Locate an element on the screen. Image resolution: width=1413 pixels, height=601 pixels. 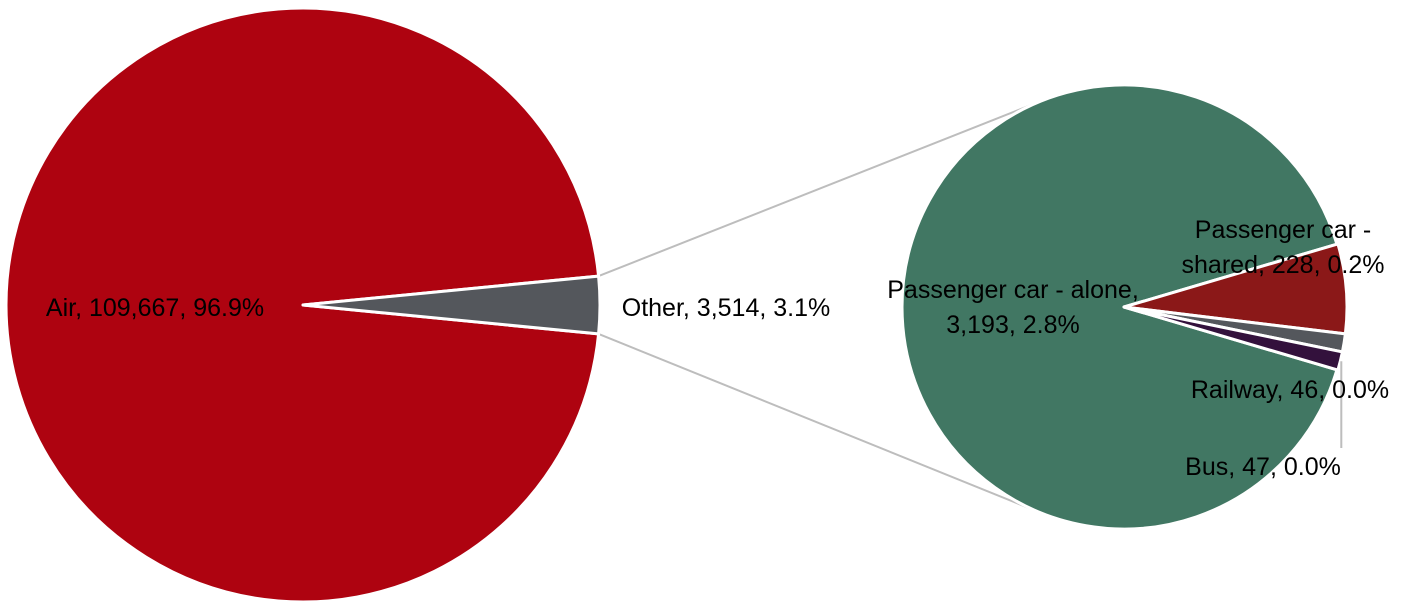
data-label-air-line: Air, 109,667, 96.9% is located at coordinates (155, 308).